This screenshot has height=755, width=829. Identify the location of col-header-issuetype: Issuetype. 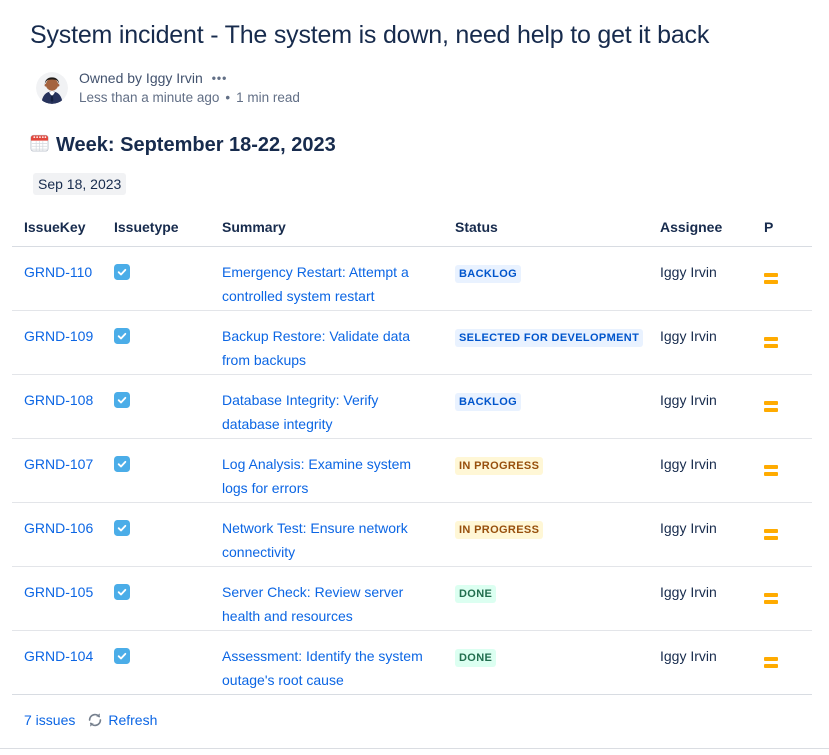
(168, 231).